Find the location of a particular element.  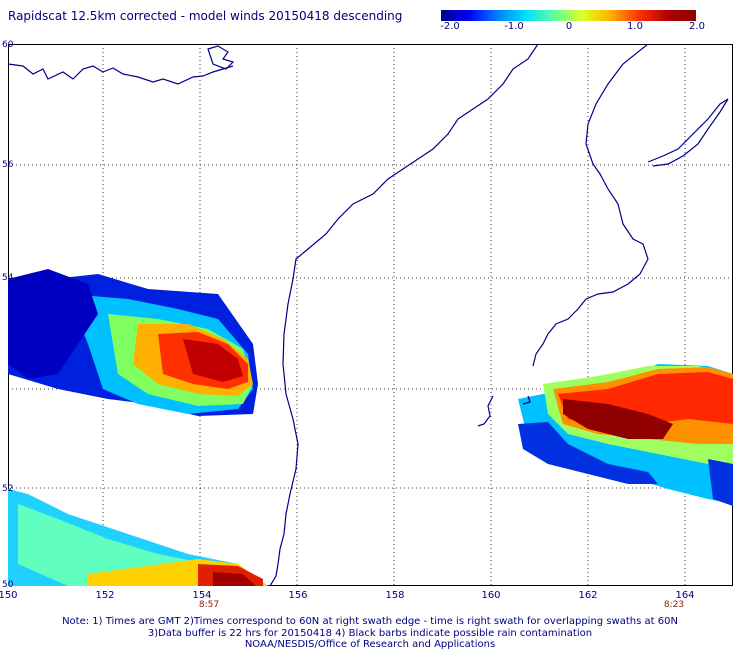

x-tick-label: 152 is located at coordinates (105, 595).